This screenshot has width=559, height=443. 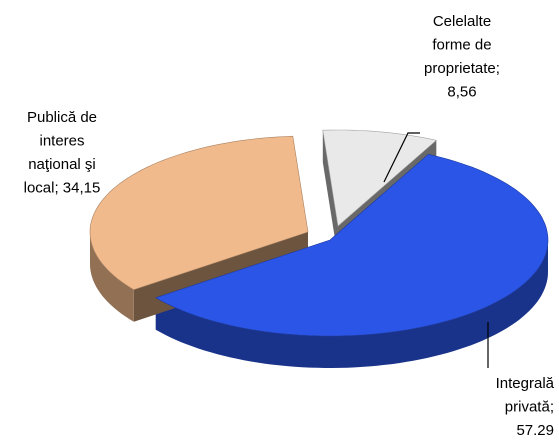 I want to click on data-label-line: 57.29, so click(x=535, y=430).